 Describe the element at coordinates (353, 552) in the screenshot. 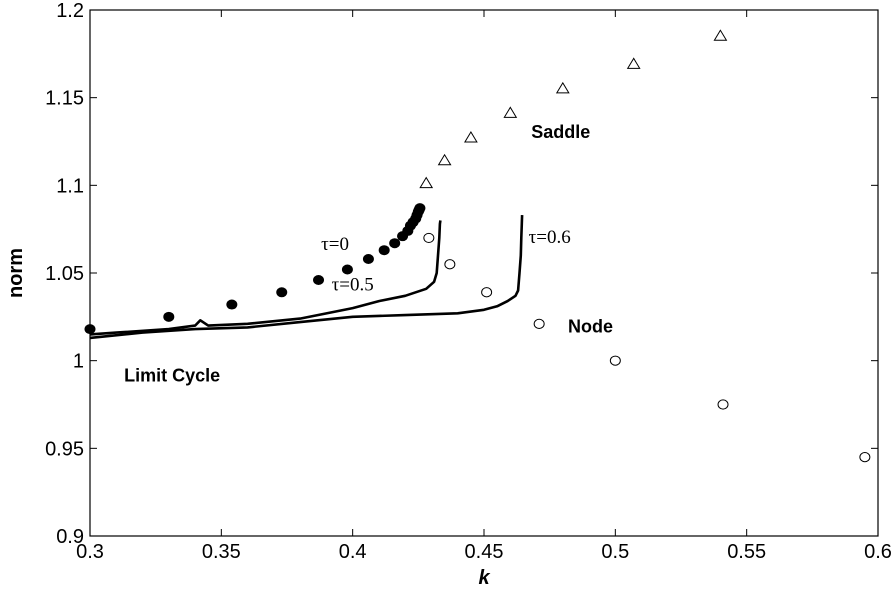

I see `x-tick-label: 0.4` at that location.